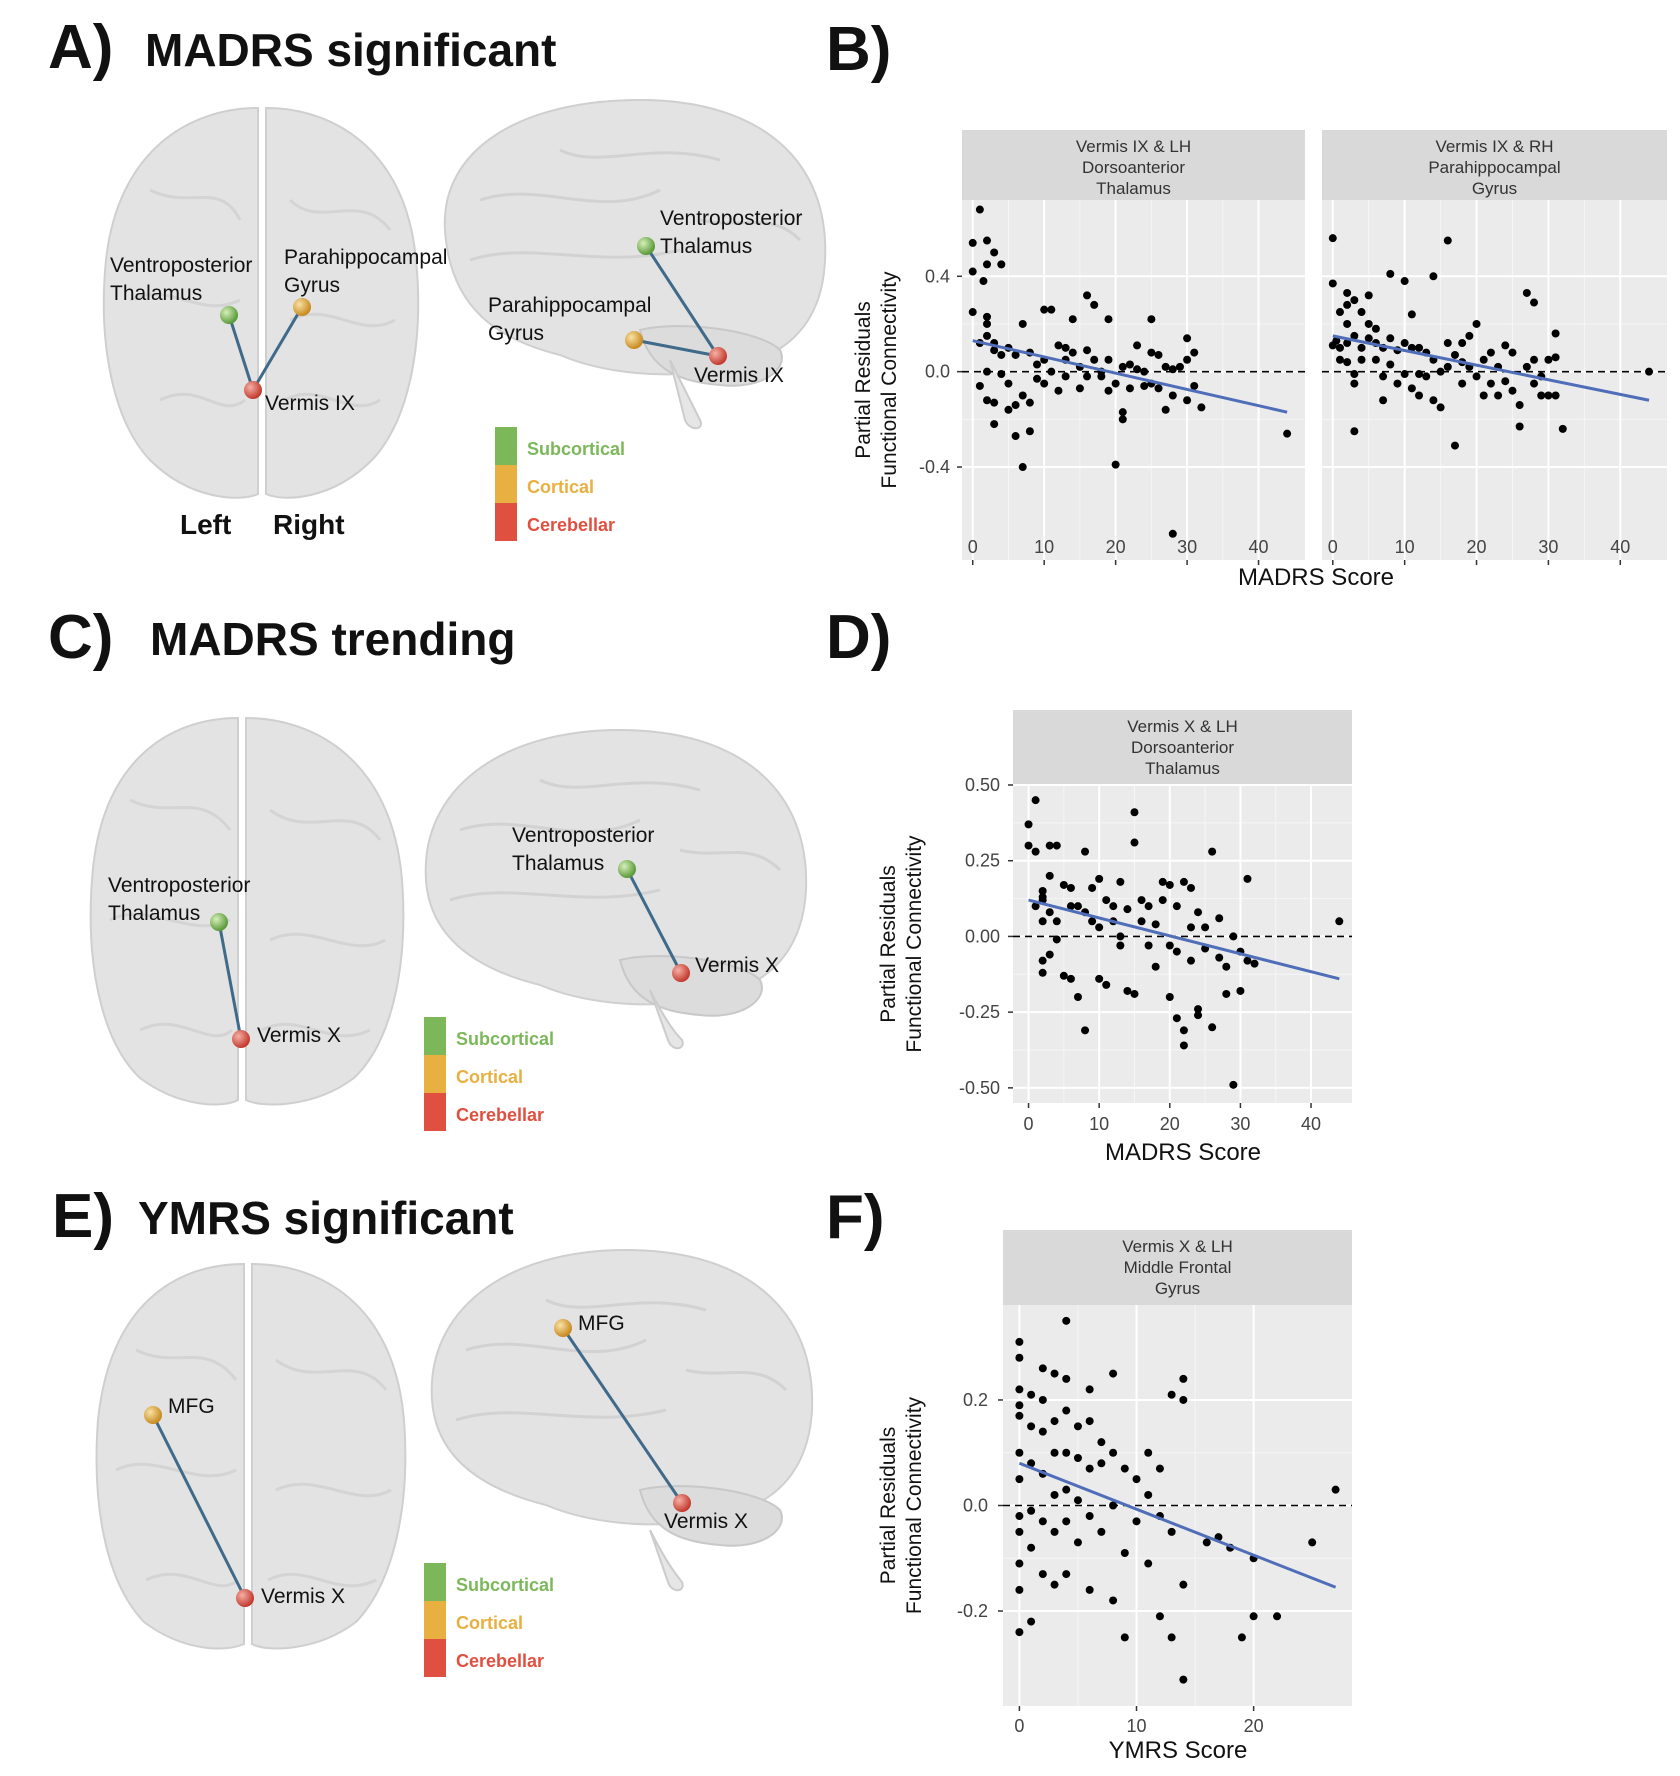 The width and height of the screenshot is (1680, 1776). What do you see at coordinates (1183, 1152) in the screenshot?
I see `x-axis-title: MADRS Score` at bounding box center [1183, 1152].